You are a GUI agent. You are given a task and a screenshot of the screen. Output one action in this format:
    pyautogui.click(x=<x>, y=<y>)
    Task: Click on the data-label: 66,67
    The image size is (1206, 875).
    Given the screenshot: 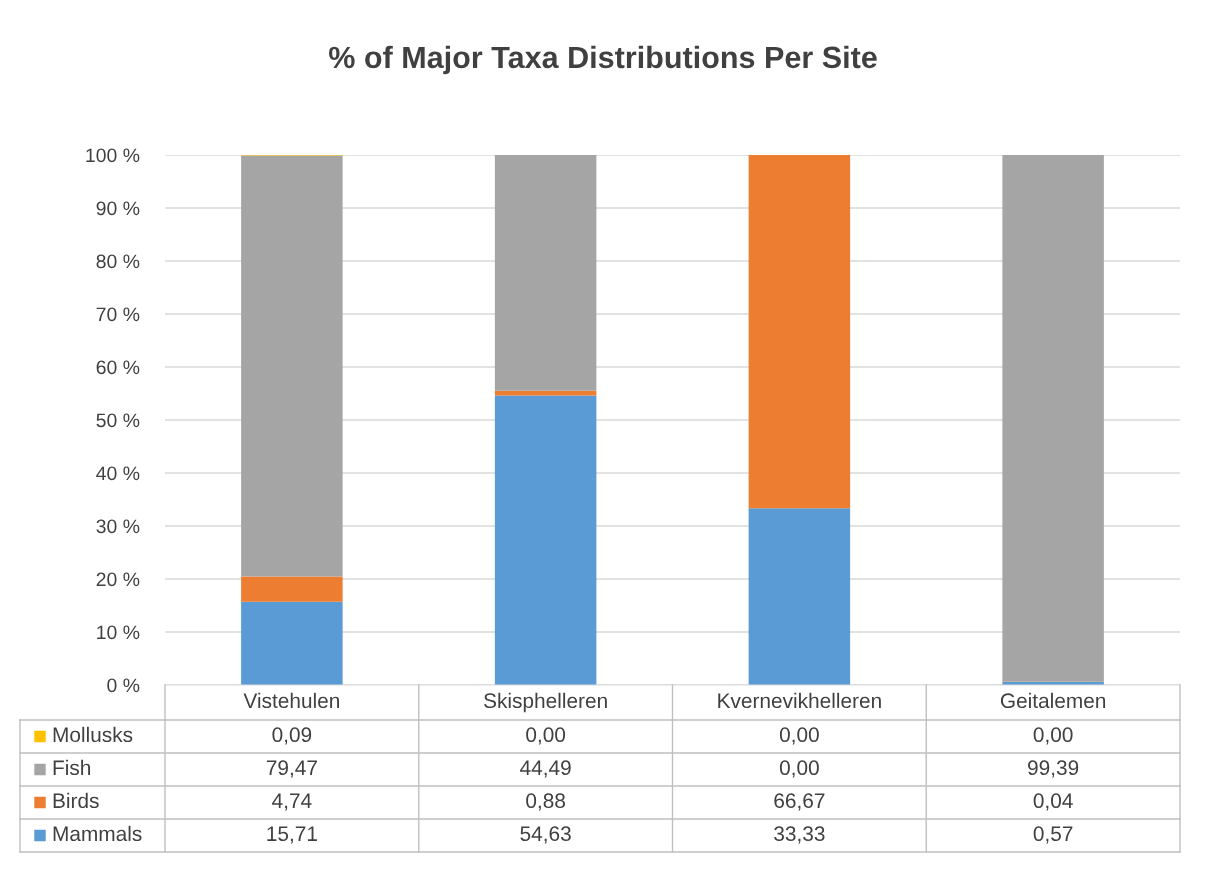 What is the action you would take?
    pyautogui.click(x=799, y=802)
    